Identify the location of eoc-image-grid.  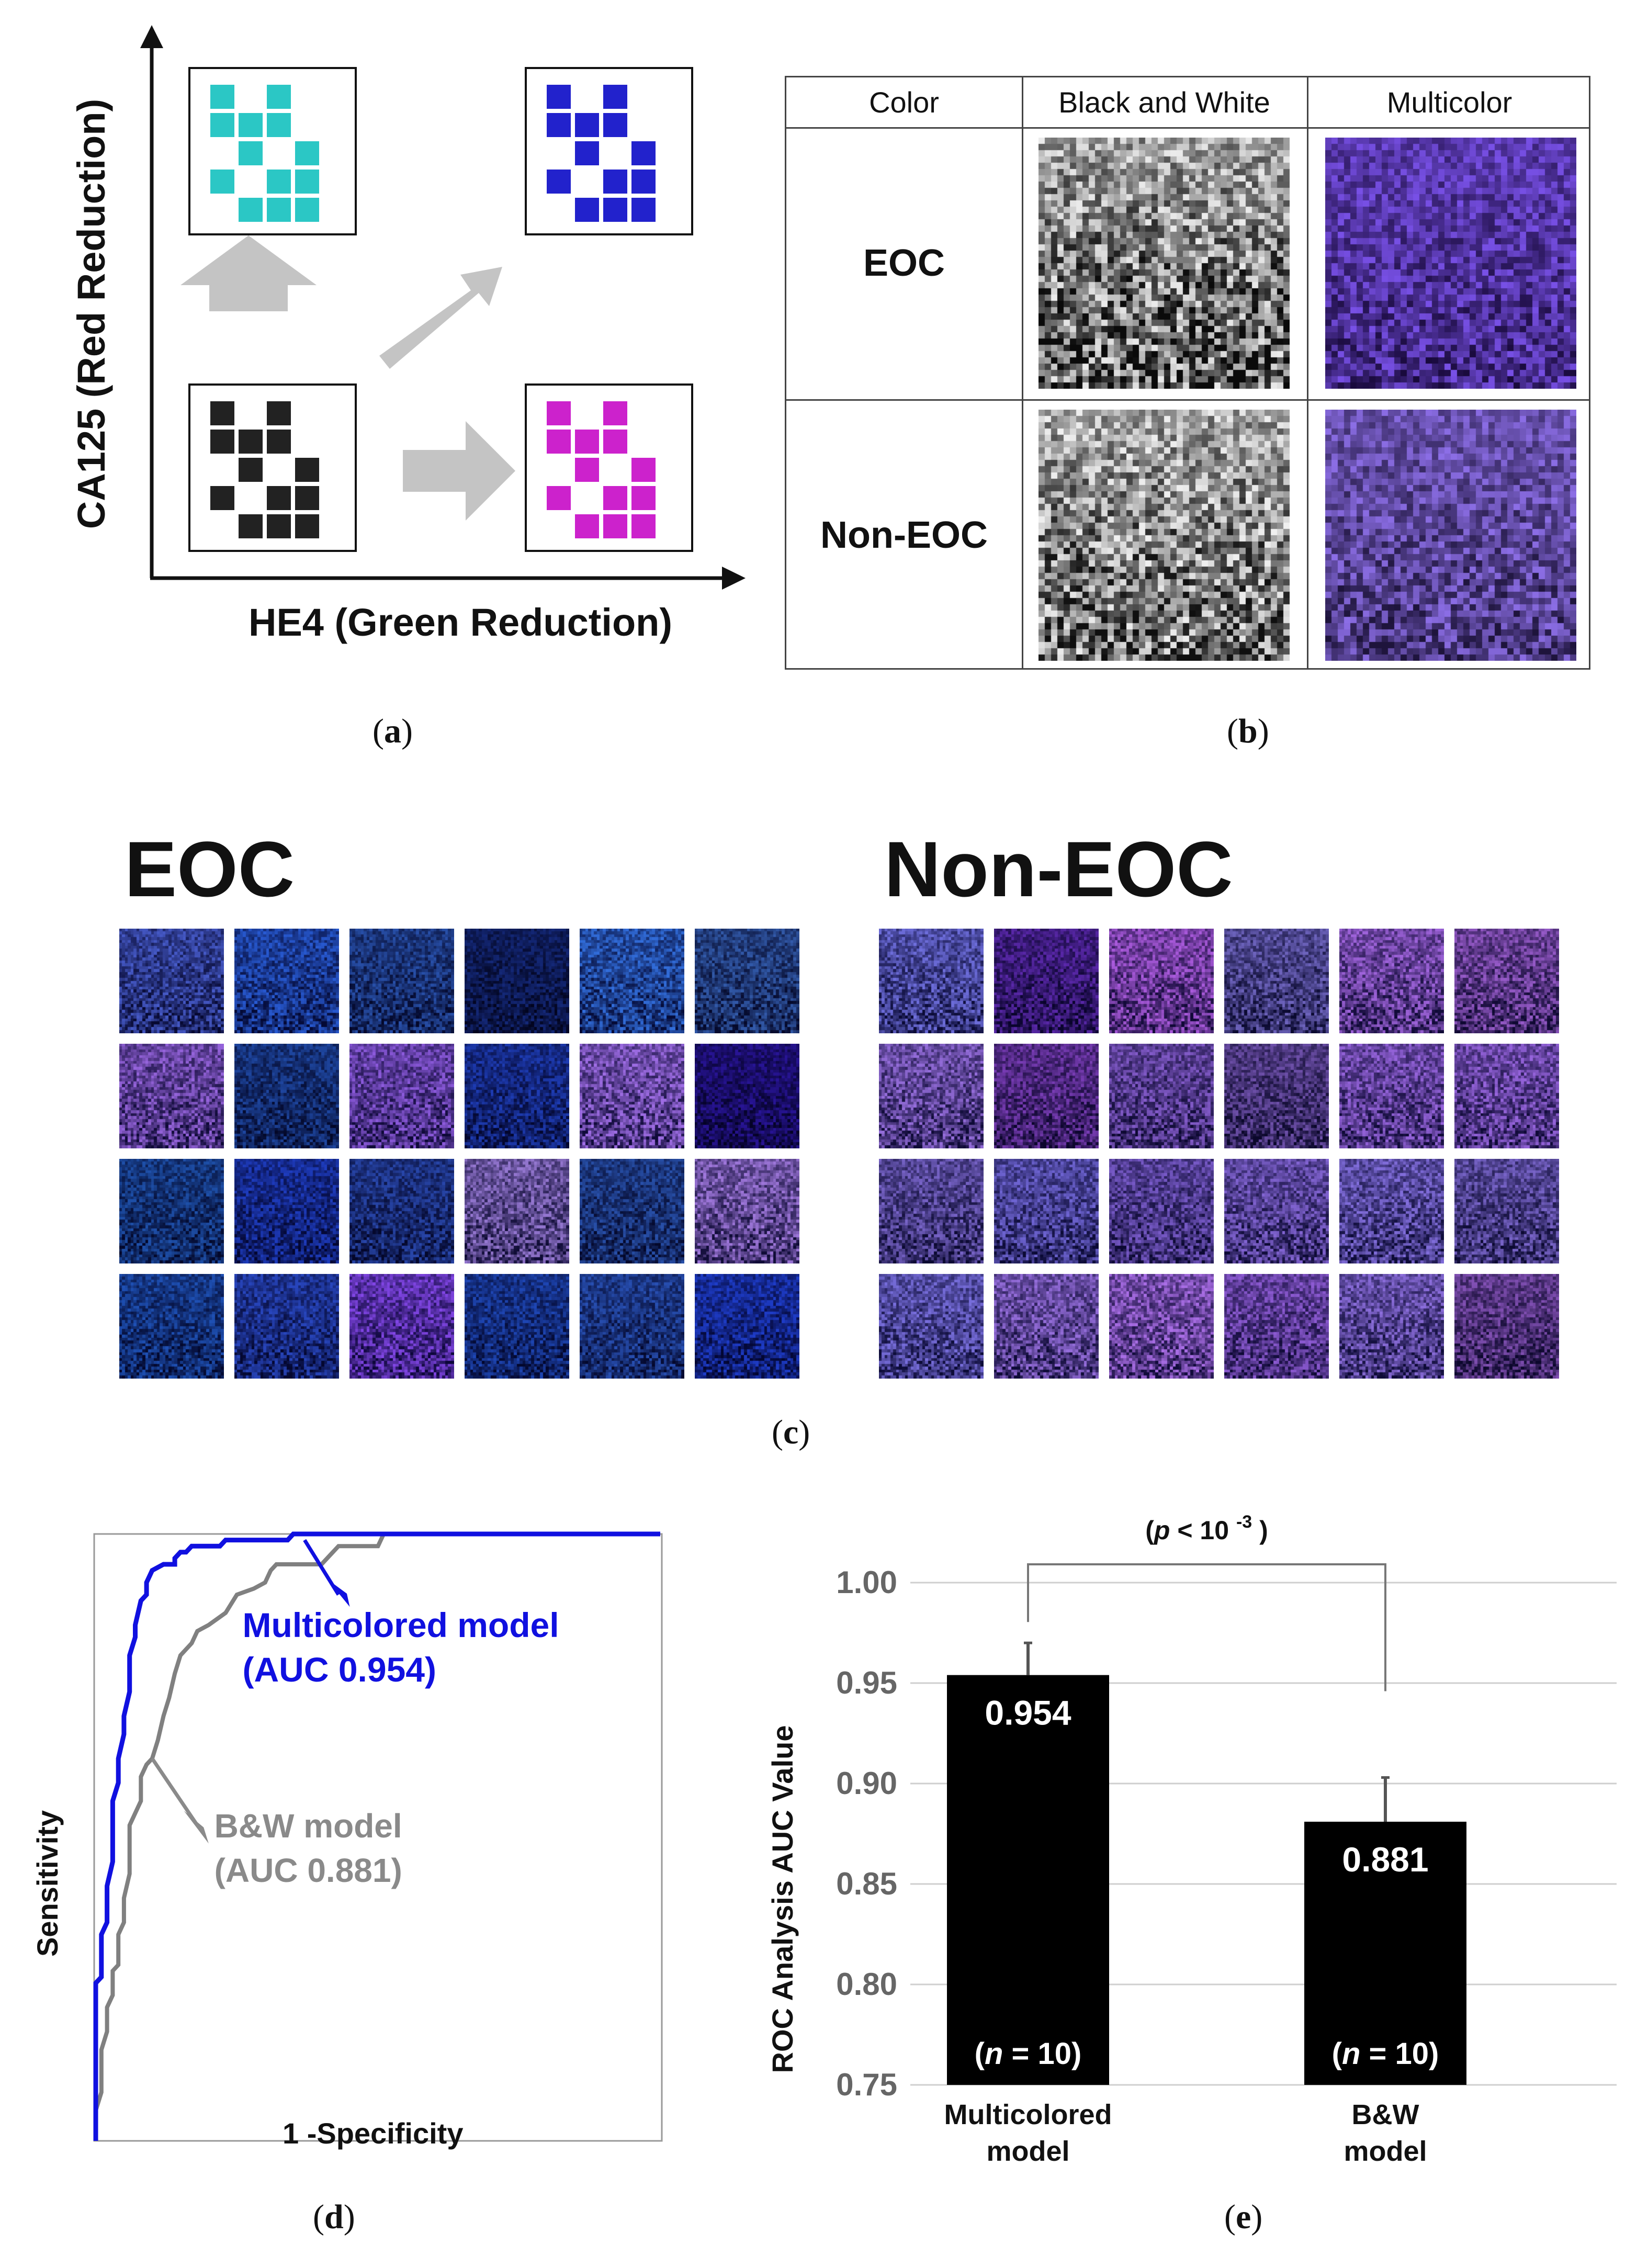
(459, 1156).